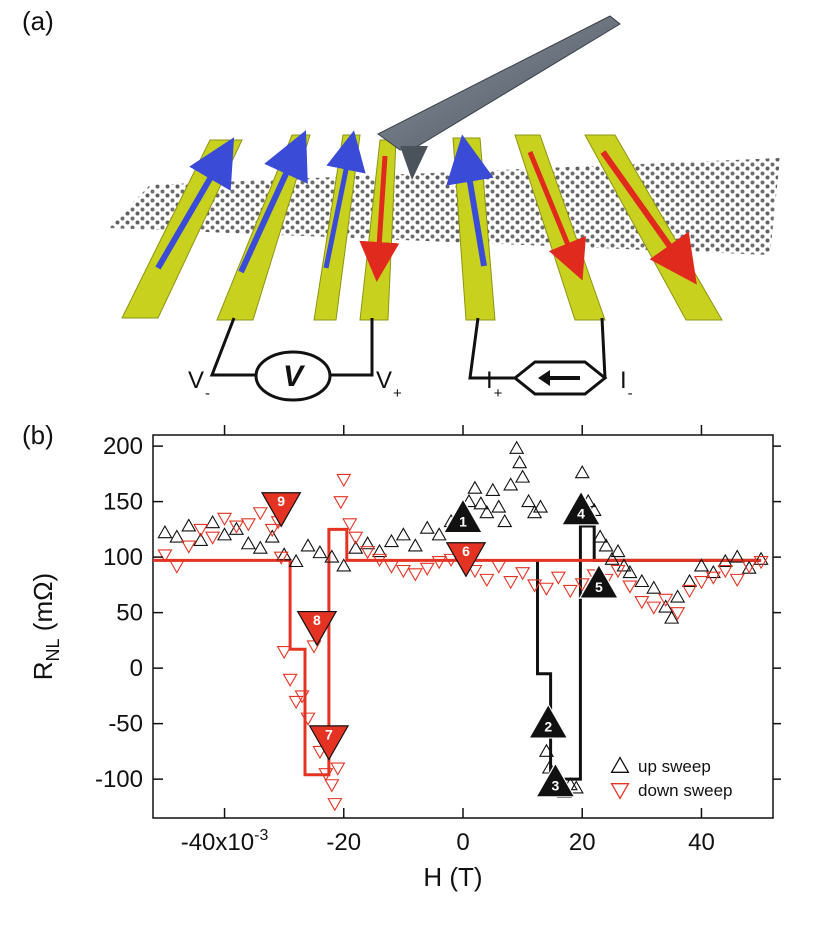 This screenshot has height=928, width=831. What do you see at coordinates (45, 626) in the screenshot?
I see `y-axis-title: RNL (mΩ)` at bounding box center [45, 626].